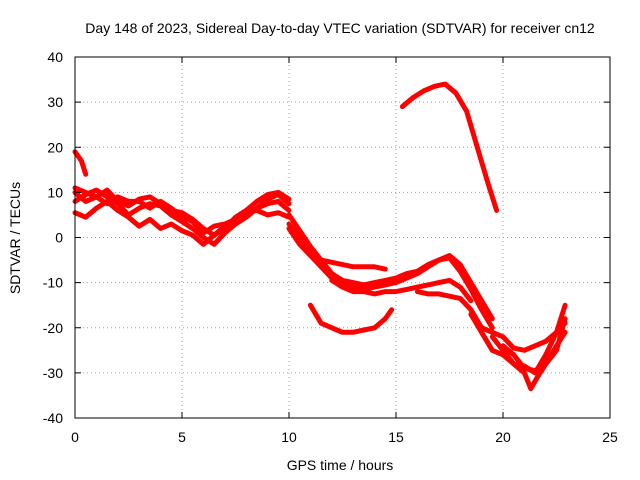 The width and height of the screenshot is (640, 480). I want to click on y-tick-label: -10, so click(53, 283).